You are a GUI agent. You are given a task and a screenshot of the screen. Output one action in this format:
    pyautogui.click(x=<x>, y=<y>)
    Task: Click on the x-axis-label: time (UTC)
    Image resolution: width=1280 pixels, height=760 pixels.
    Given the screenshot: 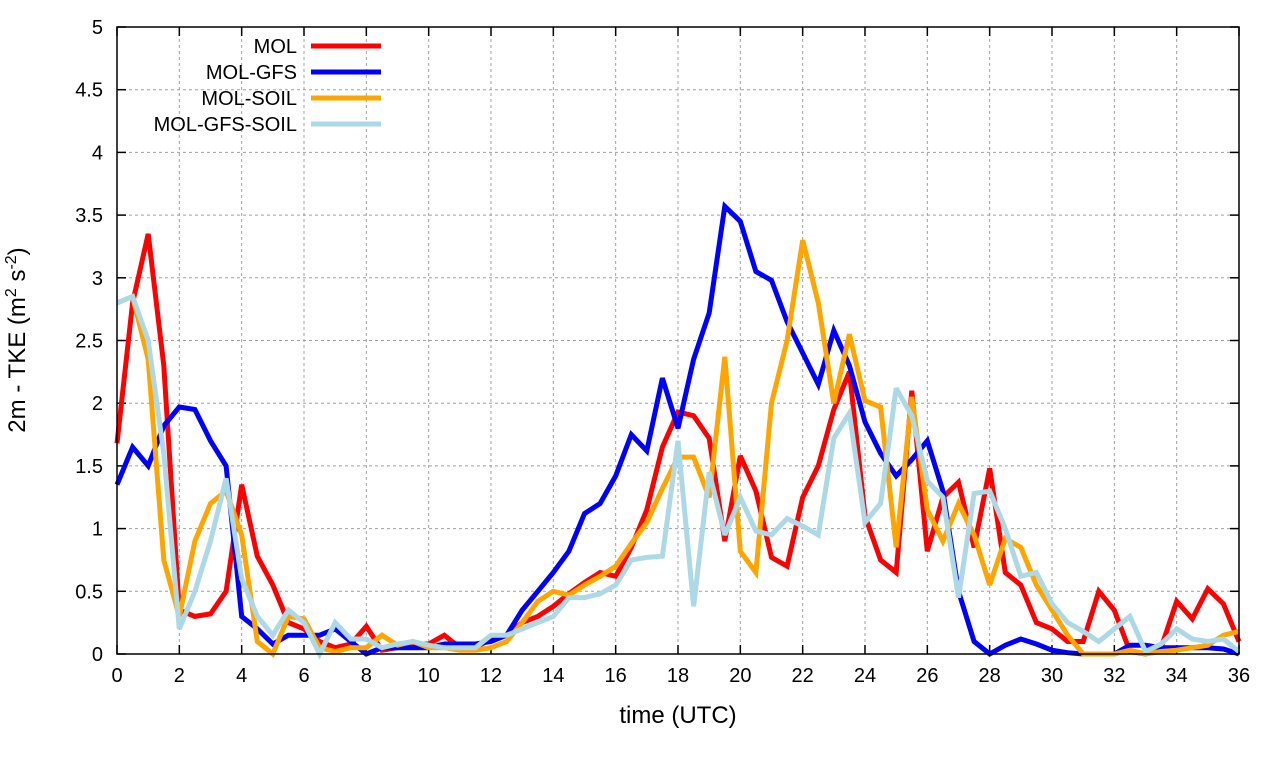 What is the action you would take?
    pyautogui.click(x=677, y=715)
    